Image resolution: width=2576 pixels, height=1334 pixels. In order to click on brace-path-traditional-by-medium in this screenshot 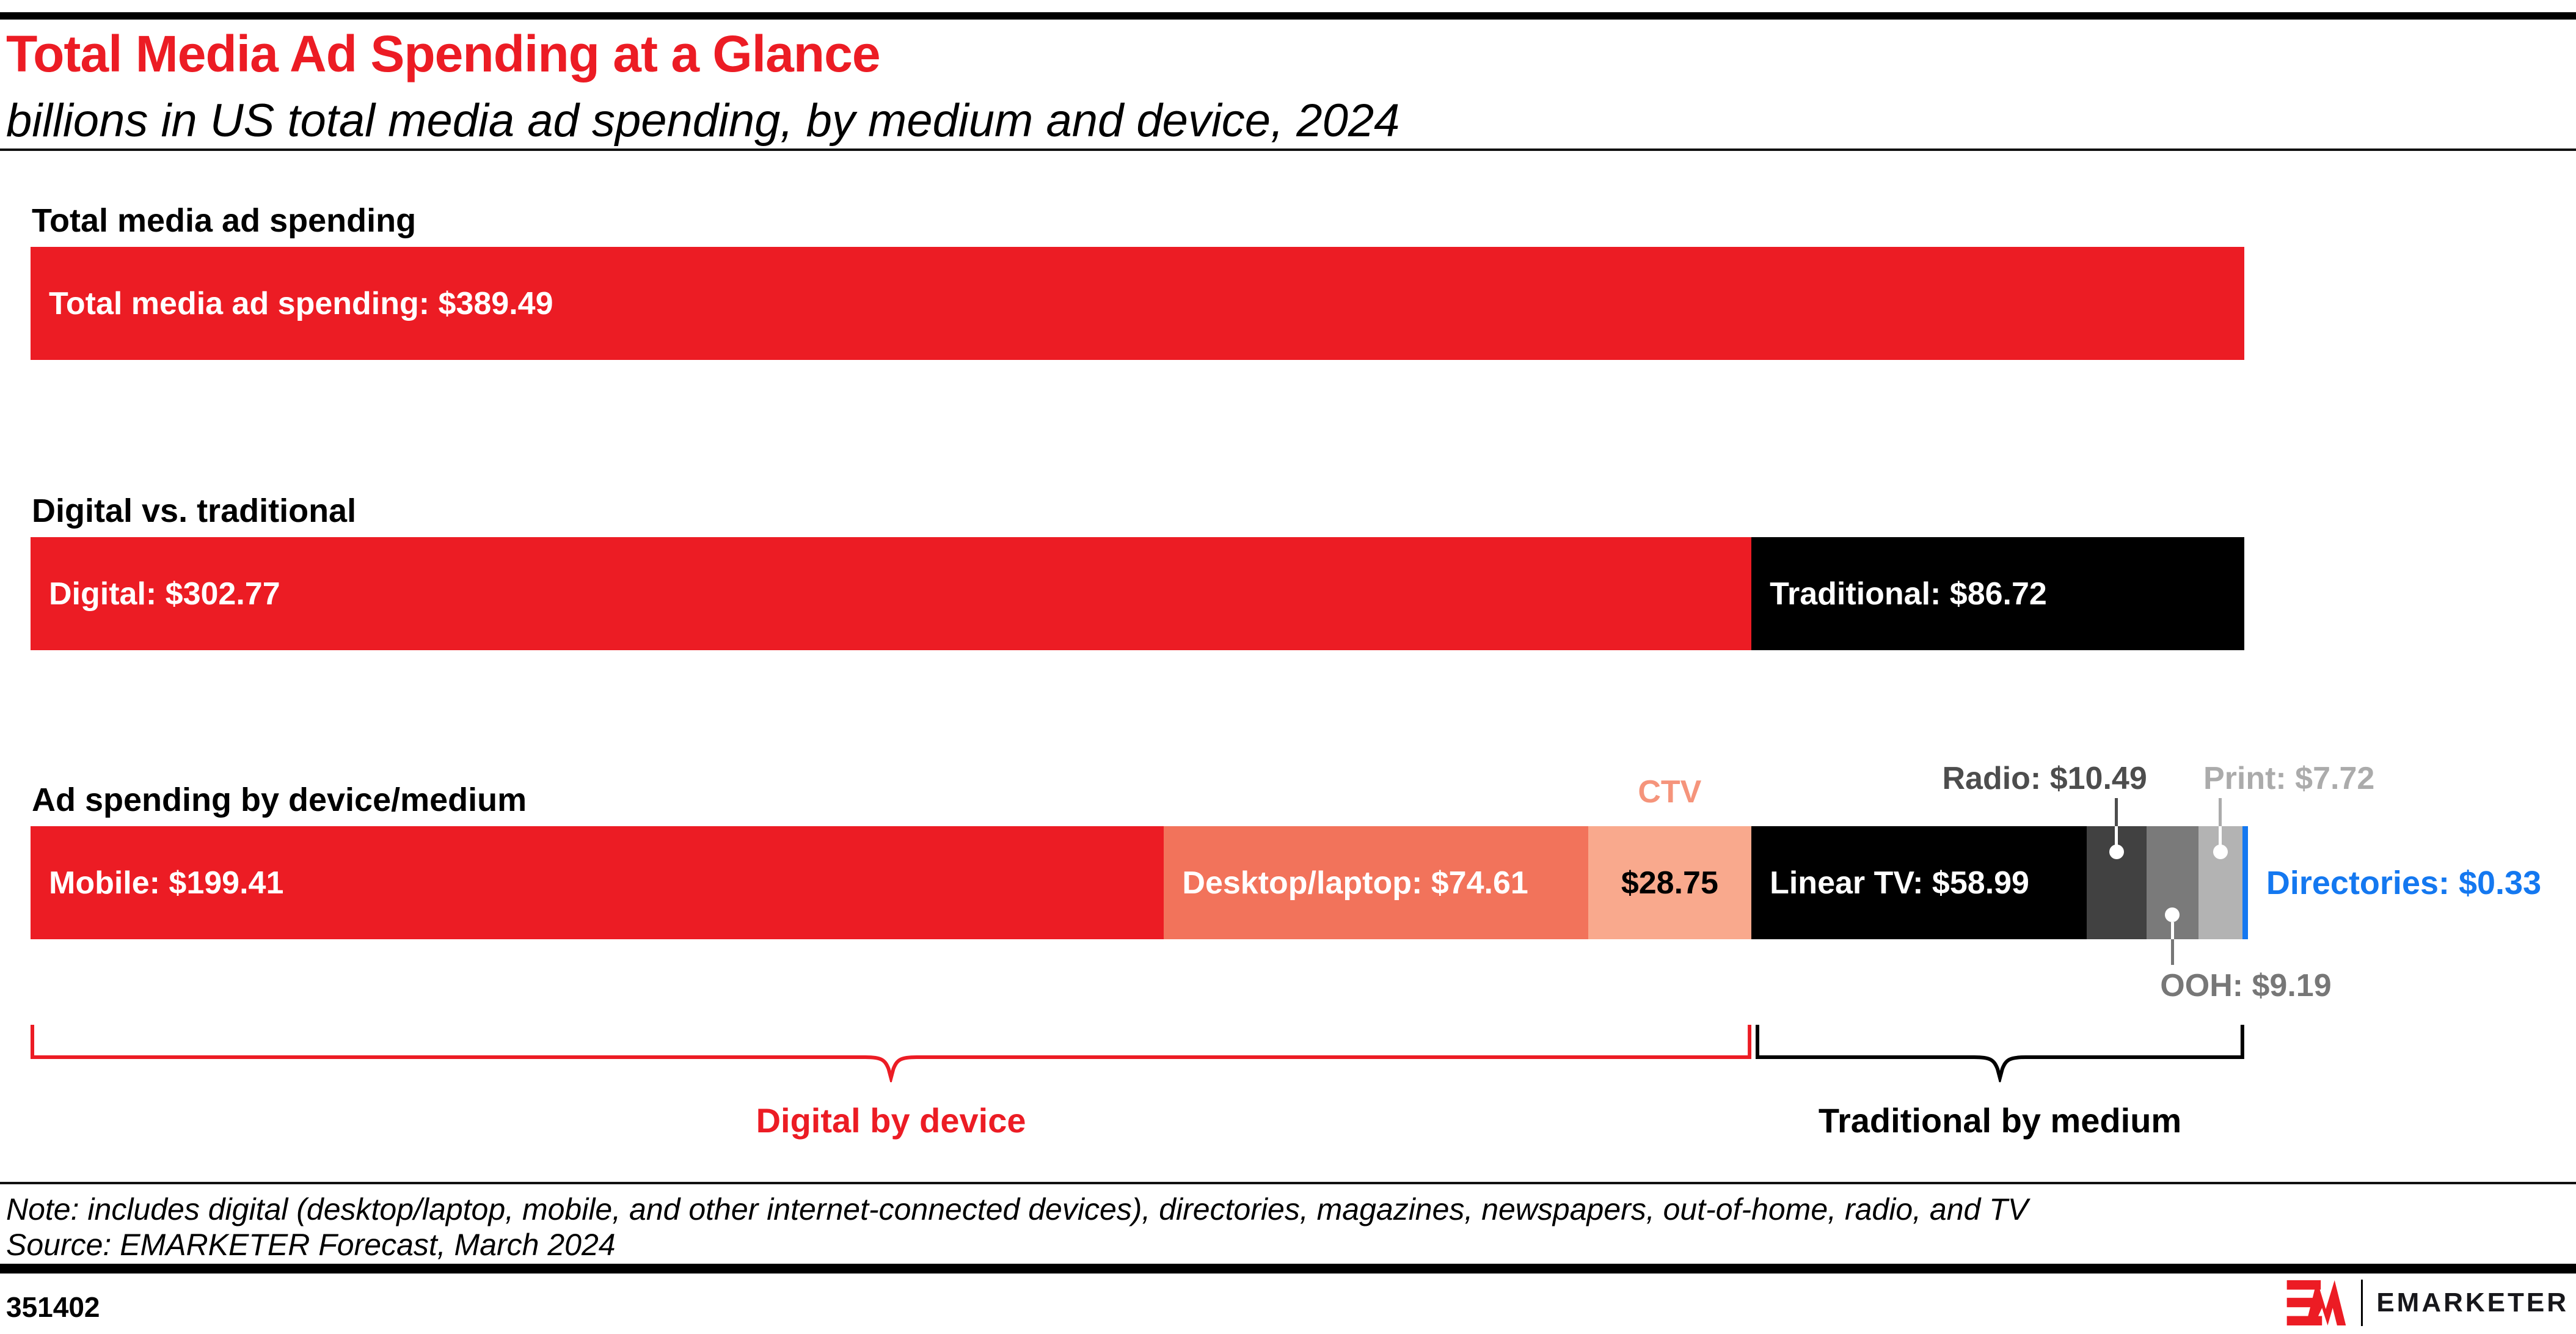, I will do `click(2000, 1053)`.